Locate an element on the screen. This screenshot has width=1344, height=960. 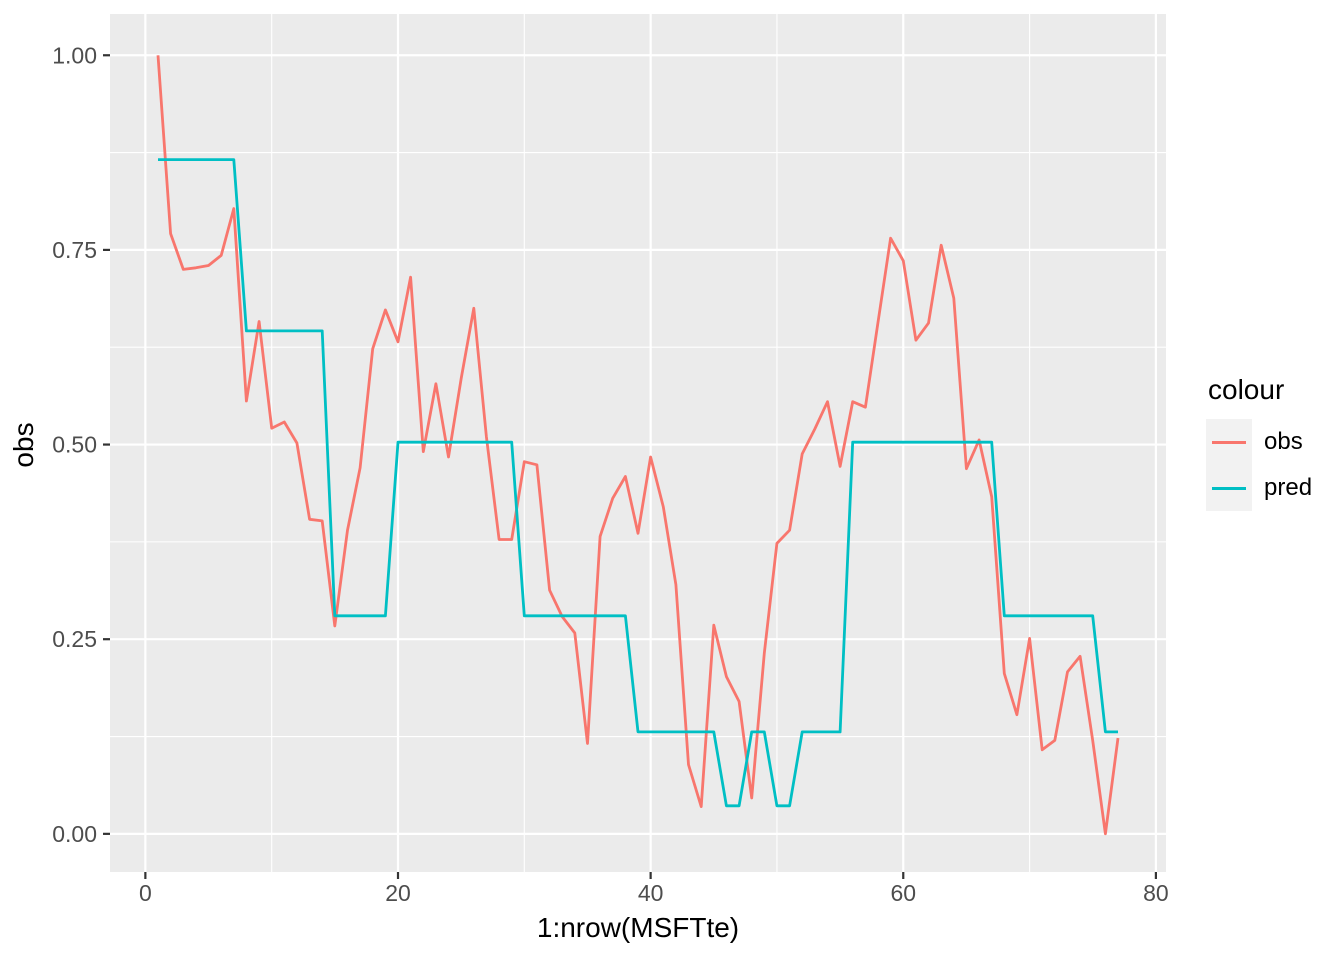
obs-line-icon is located at coordinates (1229, 442).